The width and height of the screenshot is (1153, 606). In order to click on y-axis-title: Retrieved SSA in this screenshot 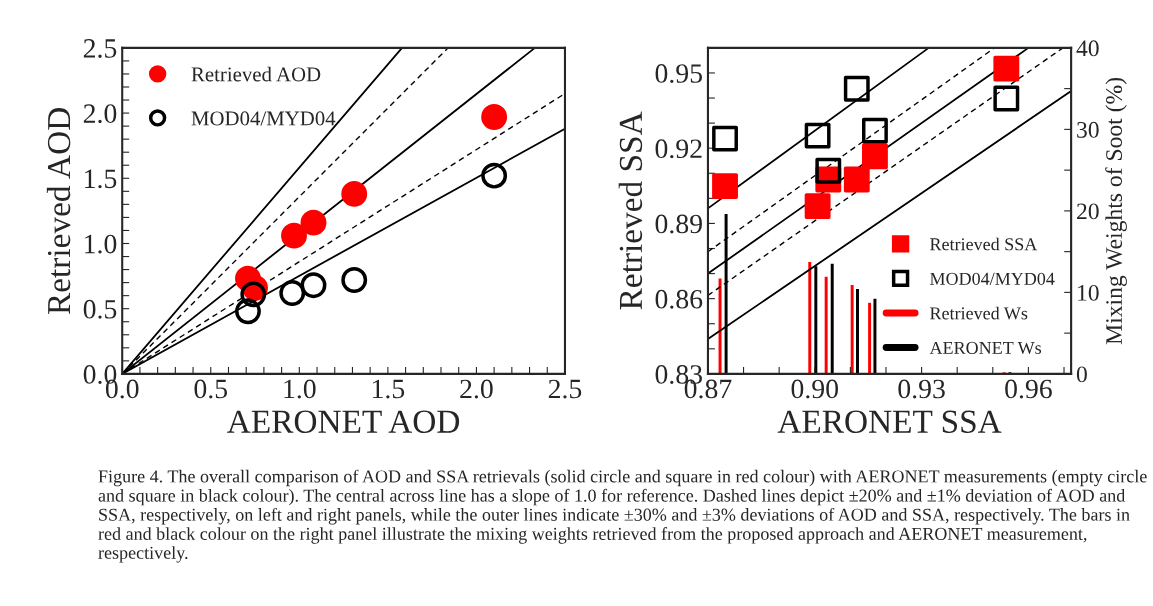, I will do `click(630, 210)`.